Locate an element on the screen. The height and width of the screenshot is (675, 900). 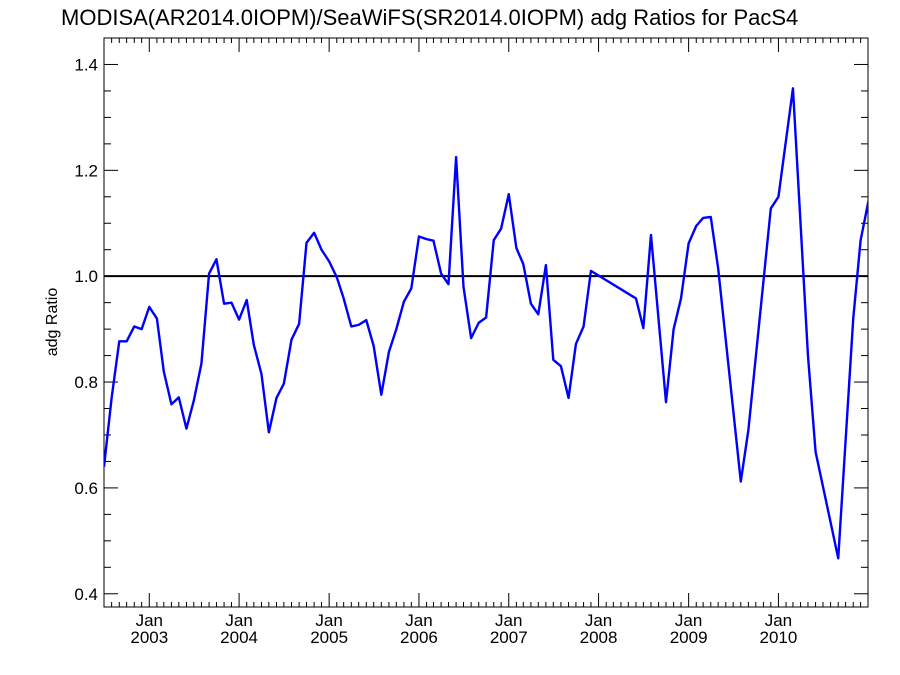
x-tick-label-year: 2008 is located at coordinates (599, 637).